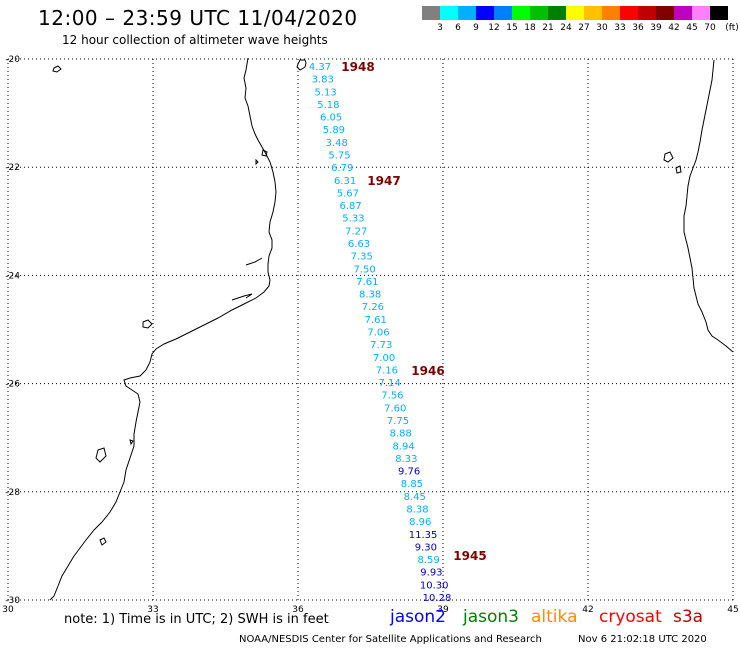 This screenshot has height=650, width=740. I want to click on satellite-jason3: jason3, so click(491, 617).